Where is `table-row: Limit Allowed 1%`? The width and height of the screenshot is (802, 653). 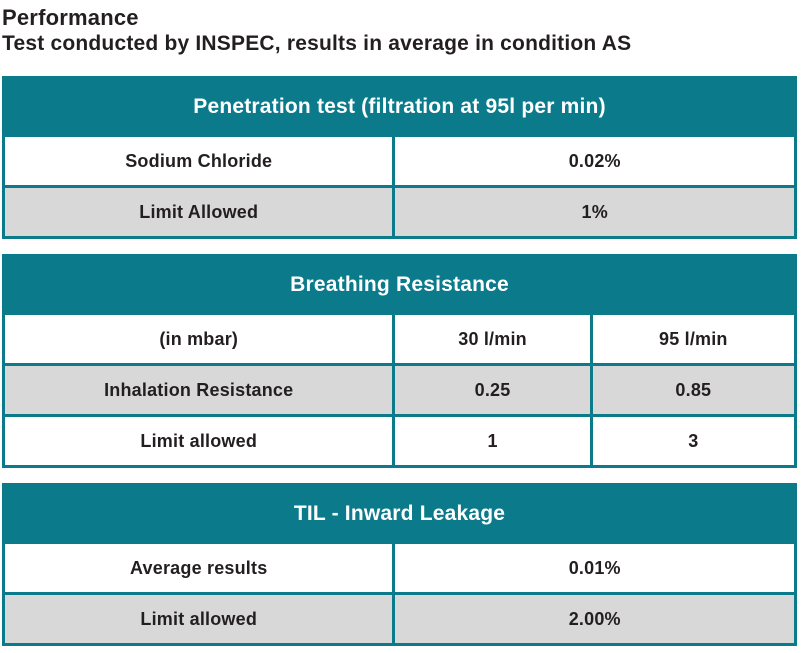
table-row: Limit Allowed 1% is located at coordinates (399, 212).